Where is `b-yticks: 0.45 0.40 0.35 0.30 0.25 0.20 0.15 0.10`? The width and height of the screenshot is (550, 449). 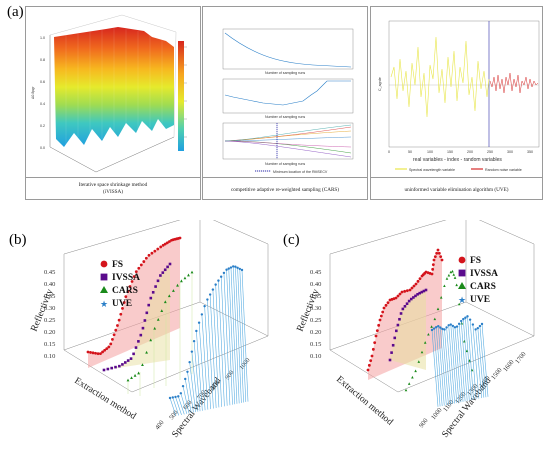
b-yticks: 0.45 0.40 0.35 0.30 0.25 0.20 0.15 0.10 is located at coordinates (49, 314).